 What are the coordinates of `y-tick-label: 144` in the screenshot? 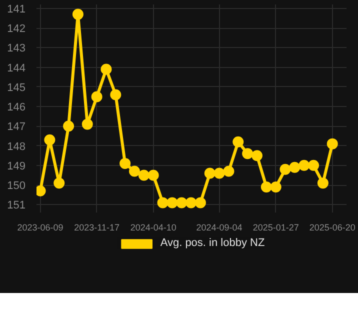 It's located at (16, 68).